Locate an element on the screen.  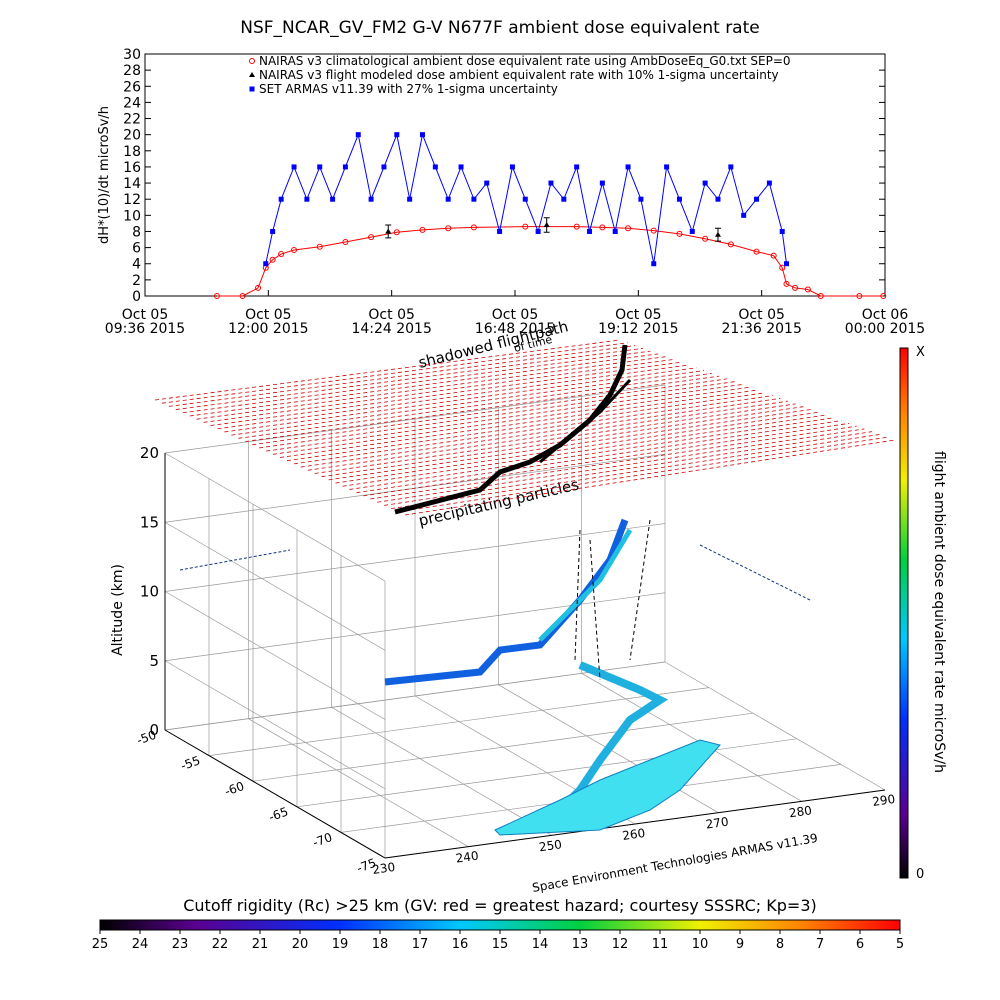
x-tick-label: Oct 05 09:36 2015 is located at coordinates (145, 322).